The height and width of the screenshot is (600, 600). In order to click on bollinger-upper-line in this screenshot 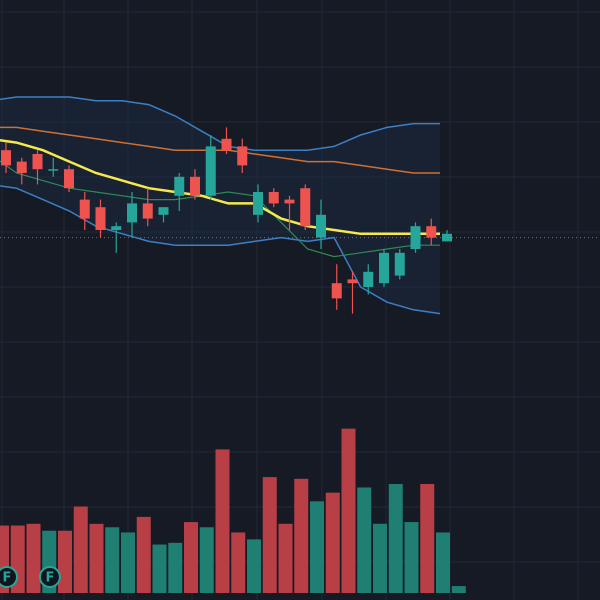, I will do `click(220, 123)`.